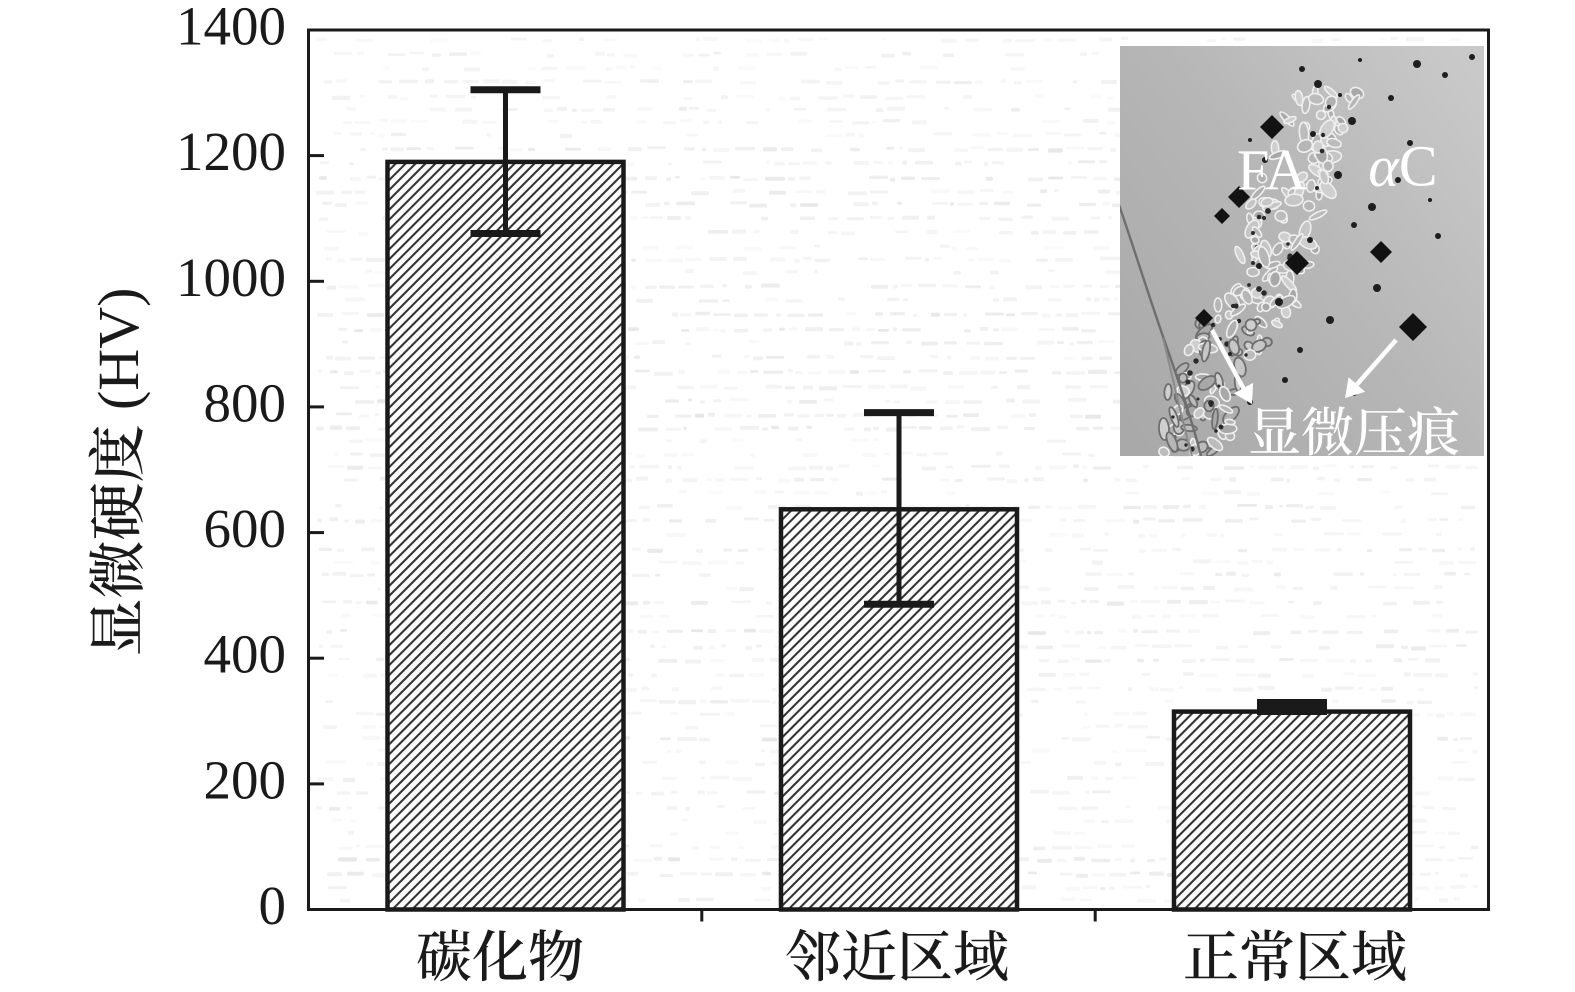 The height and width of the screenshot is (992, 1575). What do you see at coordinates (1272, 170) in the screenshot?
I see `svg-text: FA` at bounding box center [1272, 170].